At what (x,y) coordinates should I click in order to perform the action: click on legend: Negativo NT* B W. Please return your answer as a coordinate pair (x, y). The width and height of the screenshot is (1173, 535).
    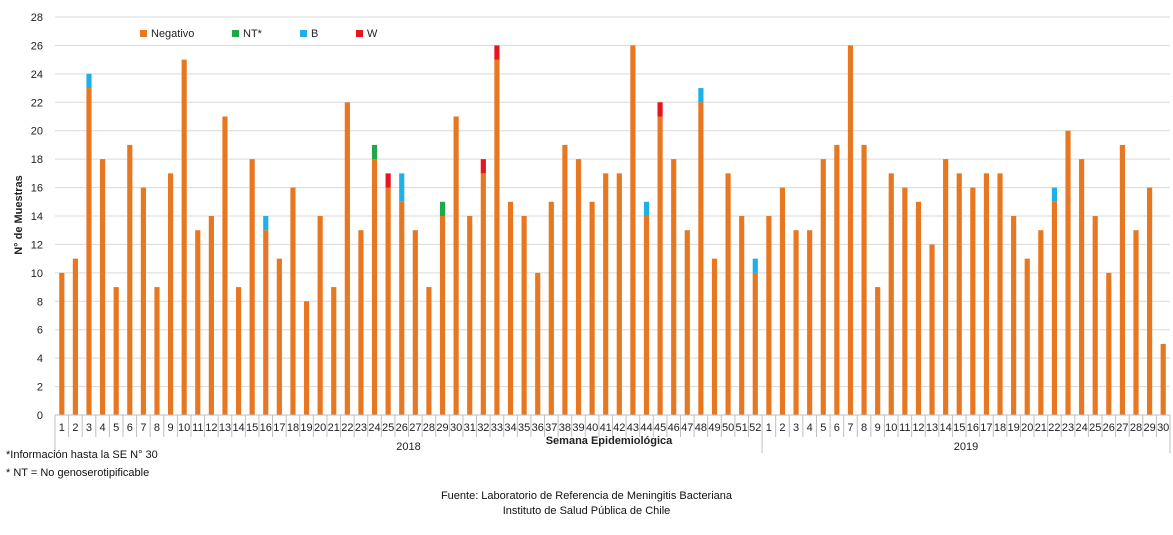
    Looking at the image, I should click on (259, 34).